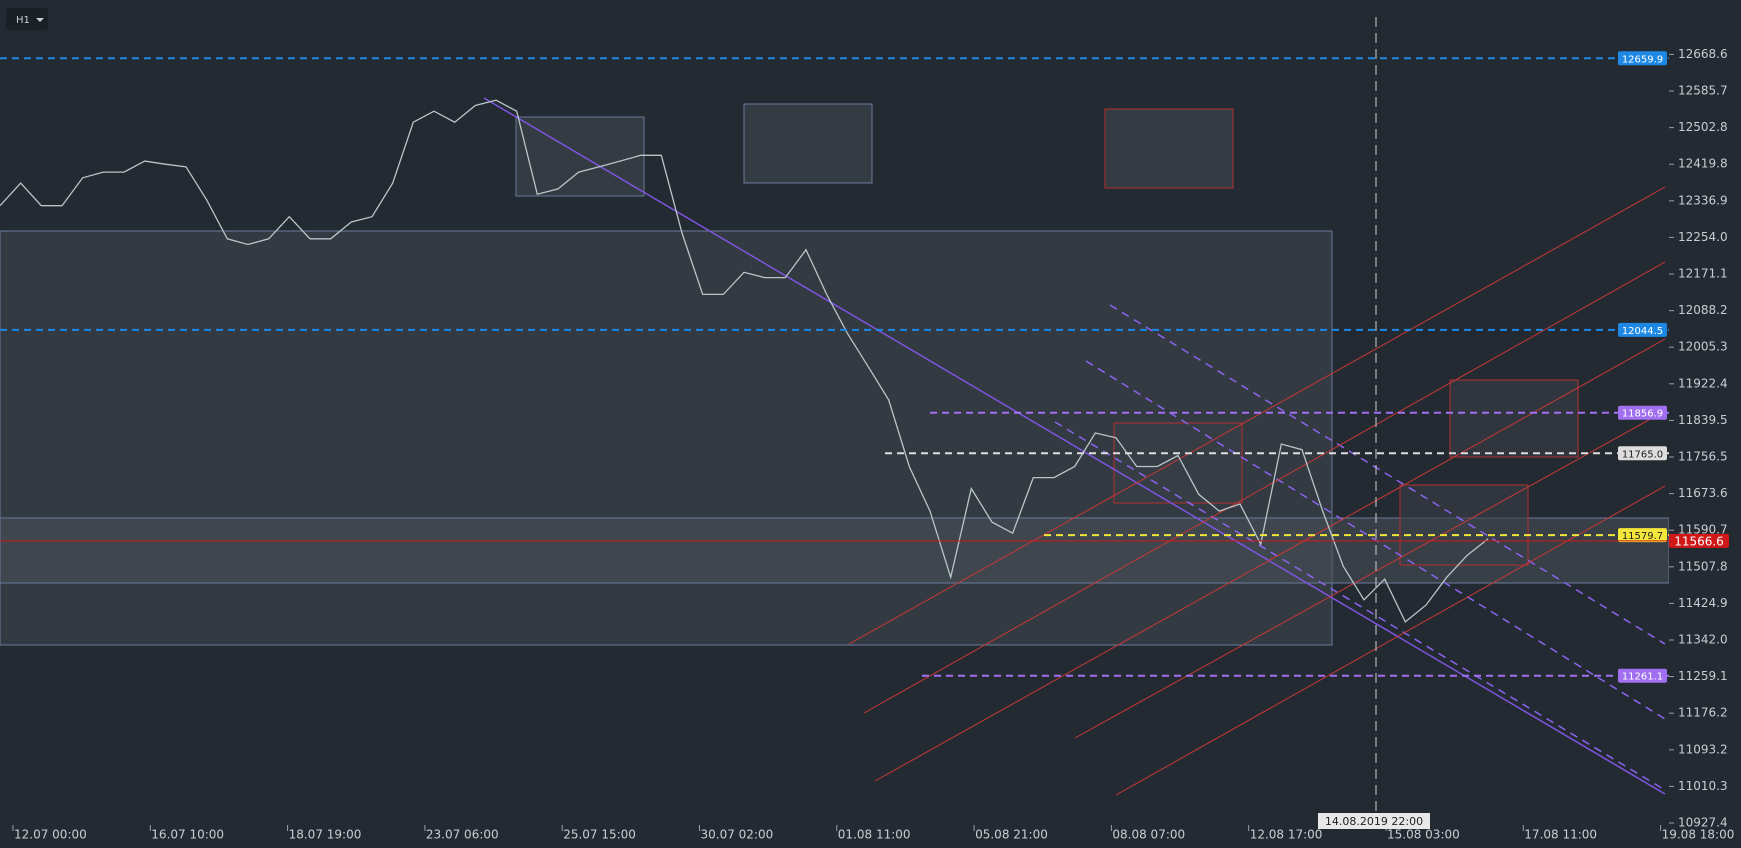 This screenshot has width=1741, height=848. I want to click on y-tick-label: 11507.8, so click(1703, 566).